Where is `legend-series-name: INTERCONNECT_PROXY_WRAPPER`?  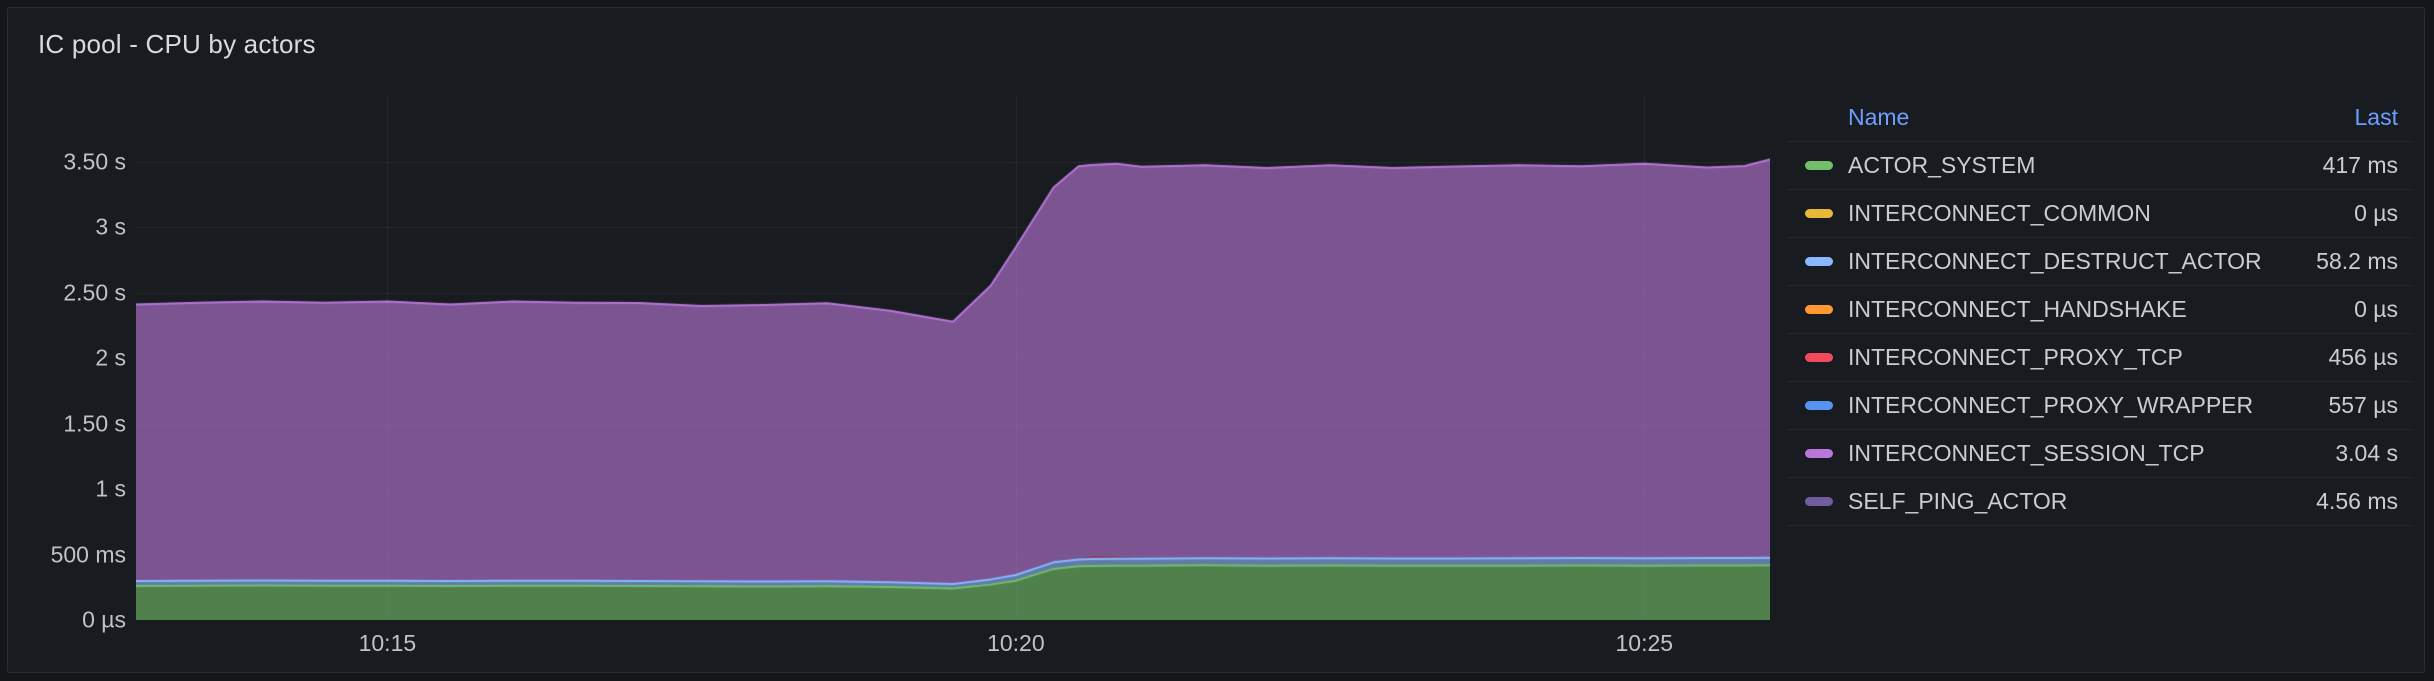 legend-series-name: INTERCONNECT_PROXY_WRAPPER is located at coordinates (2051, 405).